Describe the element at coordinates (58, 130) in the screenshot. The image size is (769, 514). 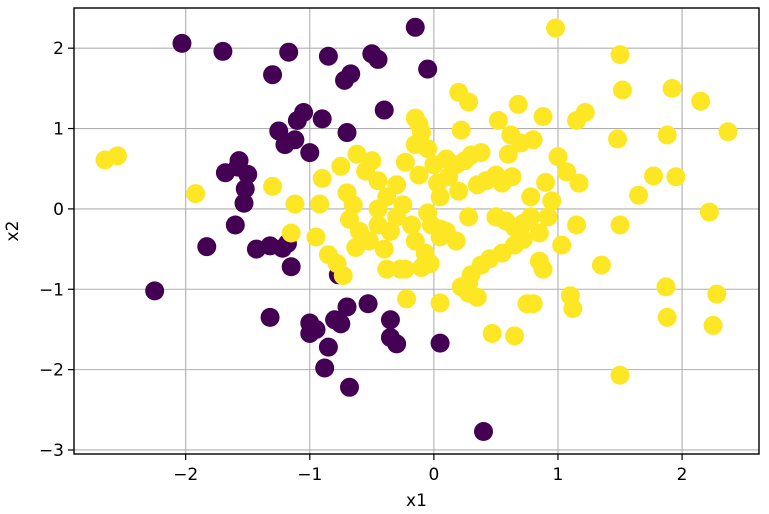
I see `y-tick-label: 1` at that location.